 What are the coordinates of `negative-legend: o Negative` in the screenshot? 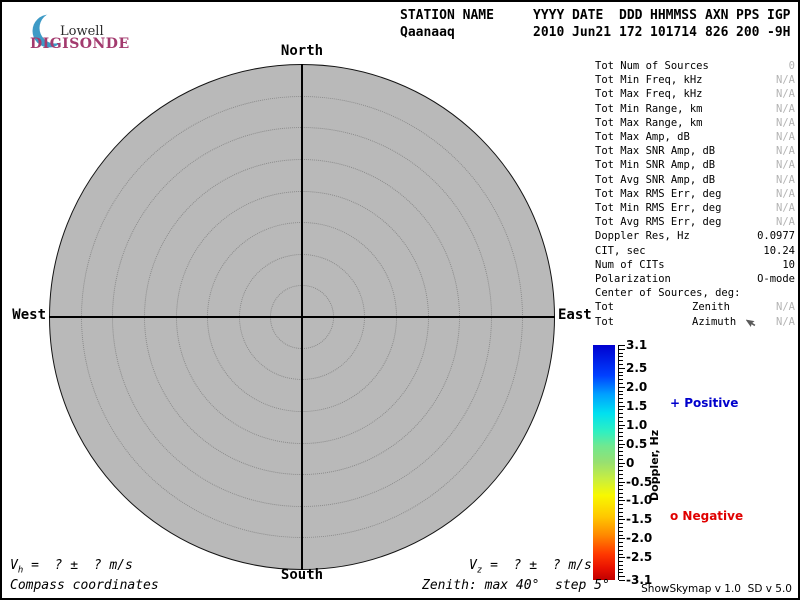 It's located at (707, 516).